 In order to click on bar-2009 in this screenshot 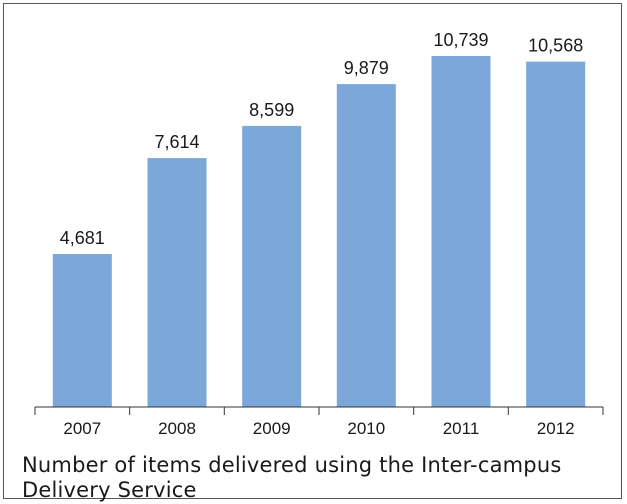, I will do `click(272, 266)`.